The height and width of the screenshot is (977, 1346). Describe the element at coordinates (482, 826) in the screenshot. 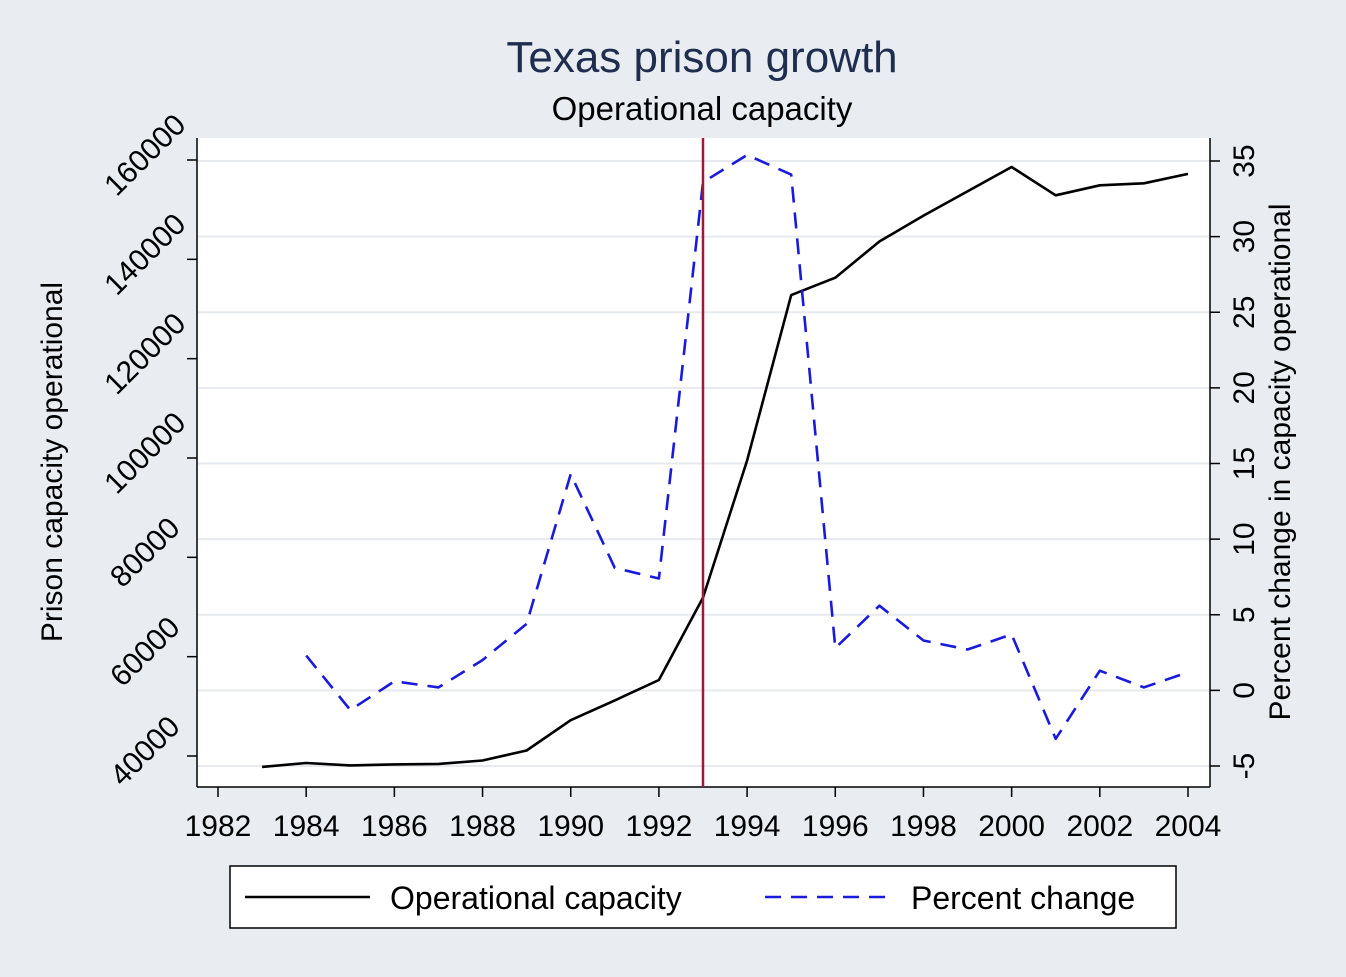

I see `x-tick-label: 1988` at that location.